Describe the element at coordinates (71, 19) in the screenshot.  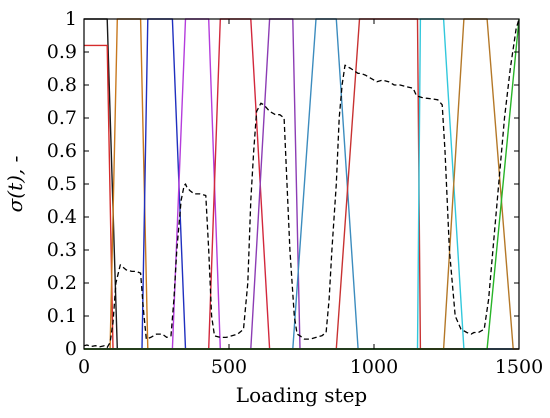
I see `y-tick-label: 1` at that location.